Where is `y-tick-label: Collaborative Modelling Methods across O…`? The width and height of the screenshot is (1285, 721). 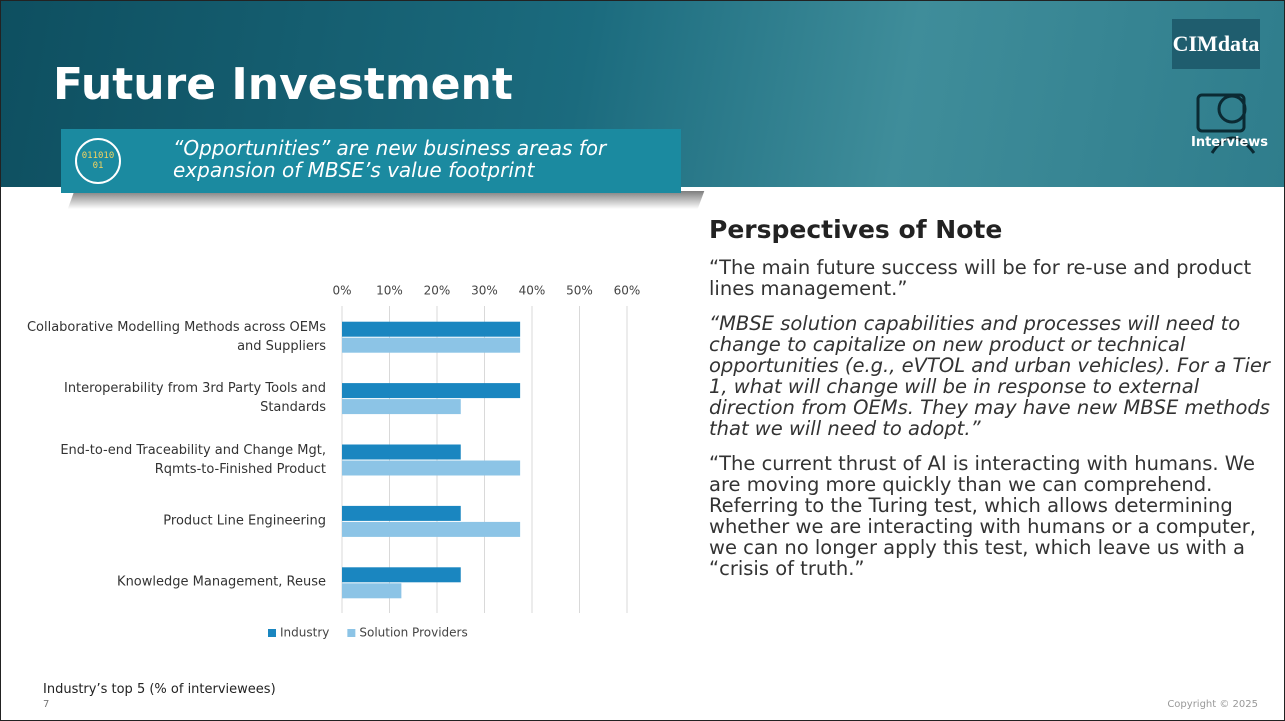 y-tick-label: Collaborative Modelling Methods across O… is located at coordinates (176, 336).